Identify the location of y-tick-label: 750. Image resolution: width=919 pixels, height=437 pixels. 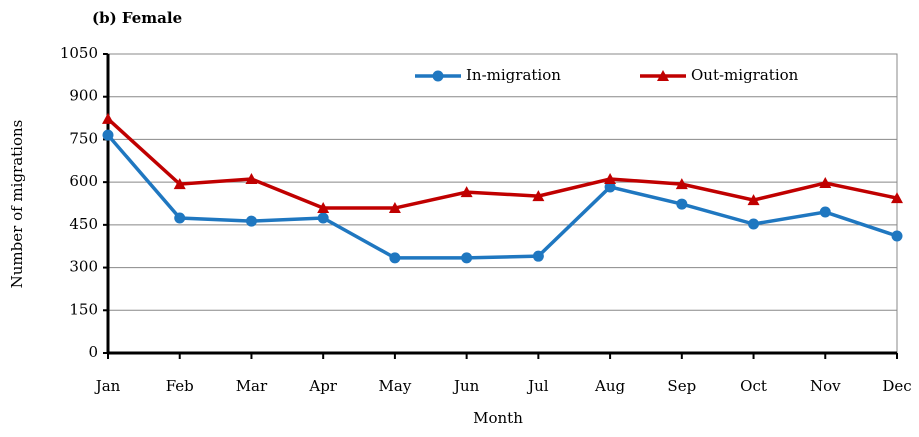
(83, 138).